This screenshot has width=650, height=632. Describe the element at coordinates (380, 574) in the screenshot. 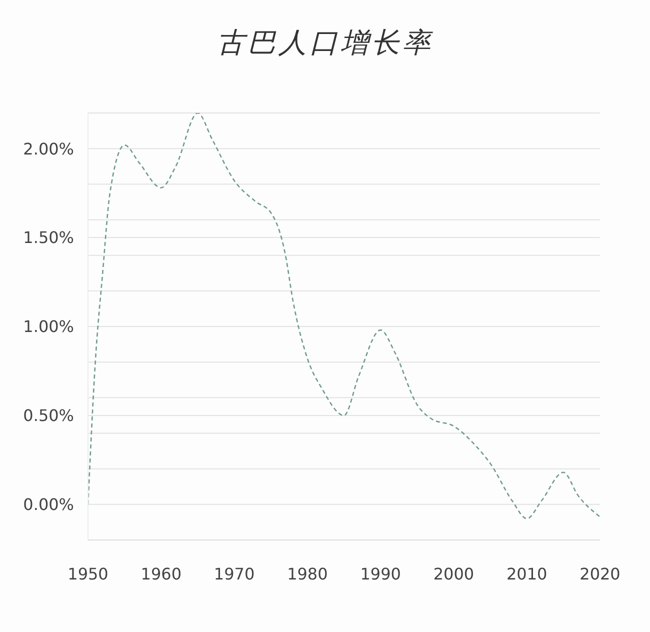

I see `x-tick-label: 1990` at that location.